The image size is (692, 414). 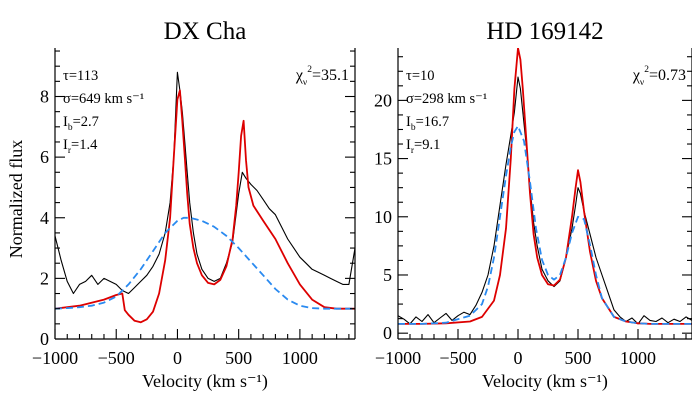 I want to click on chart-title: DX Cha, so click(x=205, y=31).